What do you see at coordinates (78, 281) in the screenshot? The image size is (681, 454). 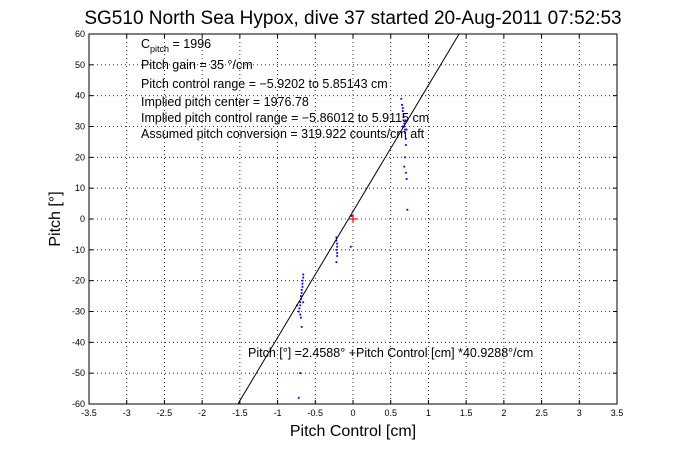 I see `y-tick-label: -20` at bounding box center [78, 281].